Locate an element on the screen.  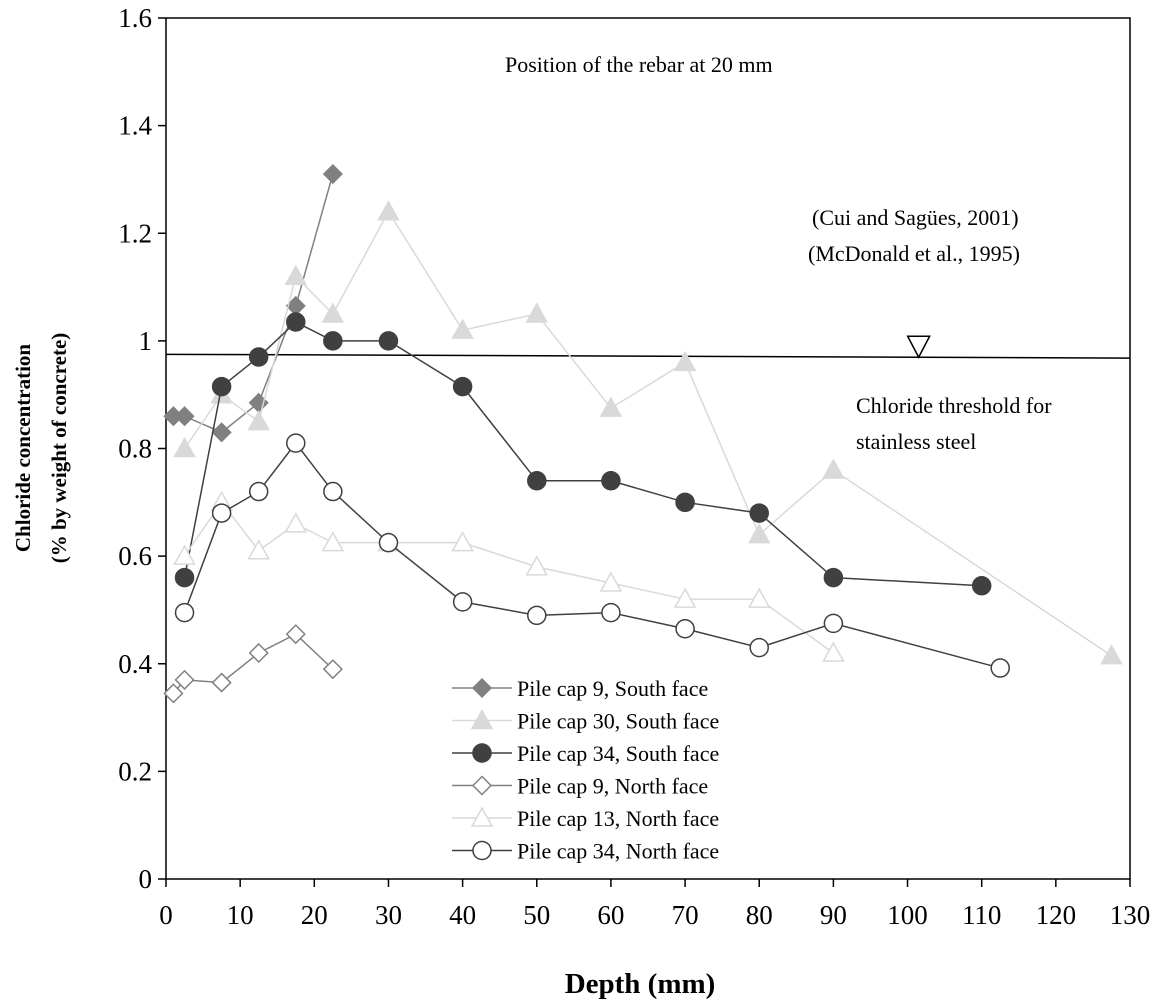
cui-citation: (Cui and Sagües, 2001) is located at coordinates (915, 217).